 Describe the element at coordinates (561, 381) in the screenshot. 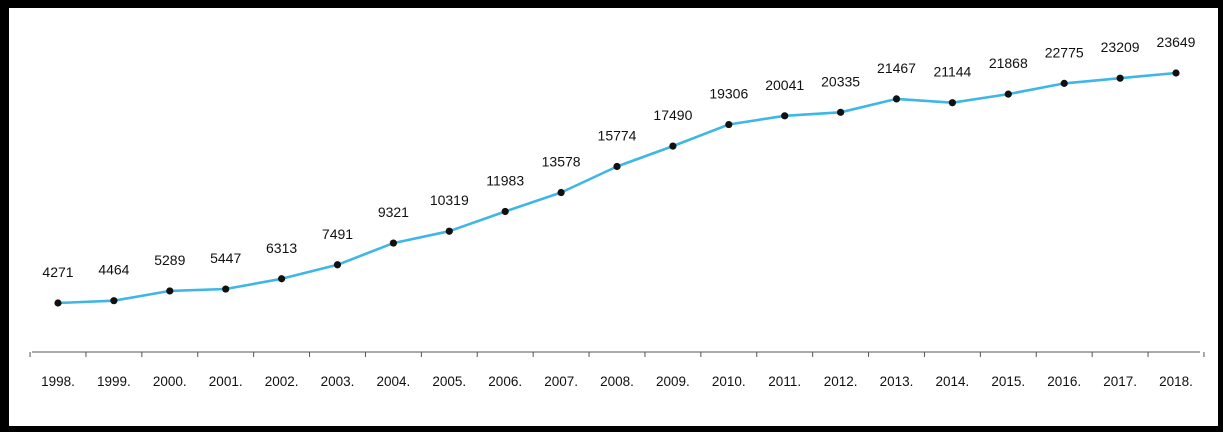

I see `x-tick-label: 2007.` at that location.